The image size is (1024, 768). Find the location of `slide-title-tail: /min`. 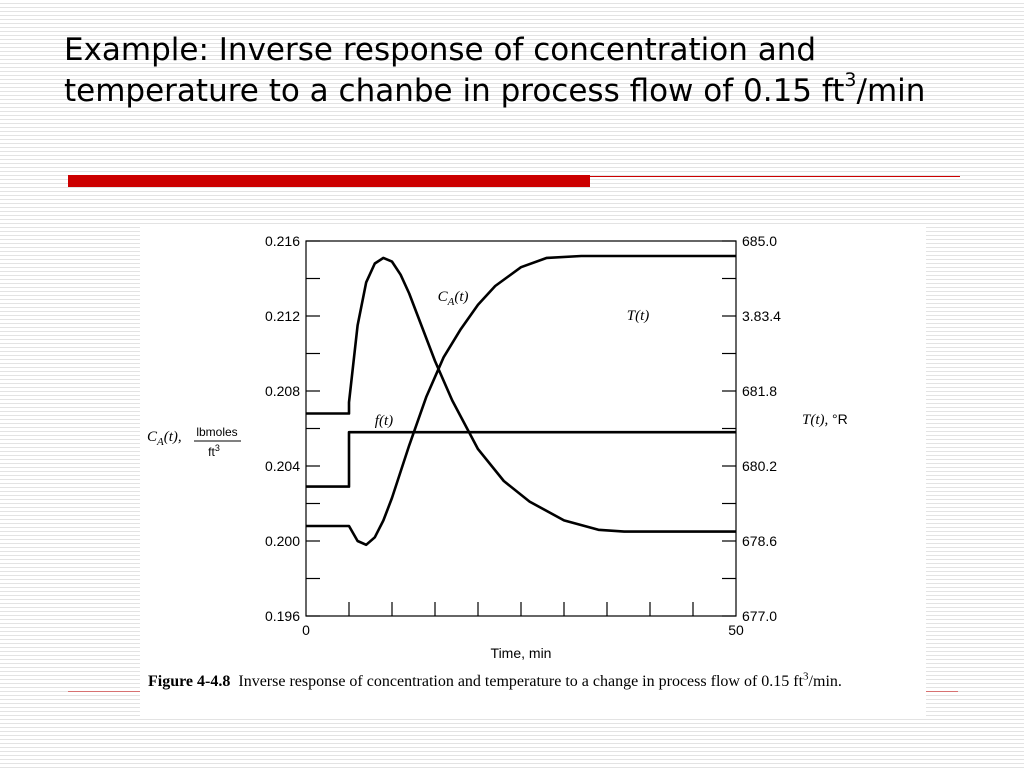

slide-title-tail: /min is located at coordinates (891, 91).